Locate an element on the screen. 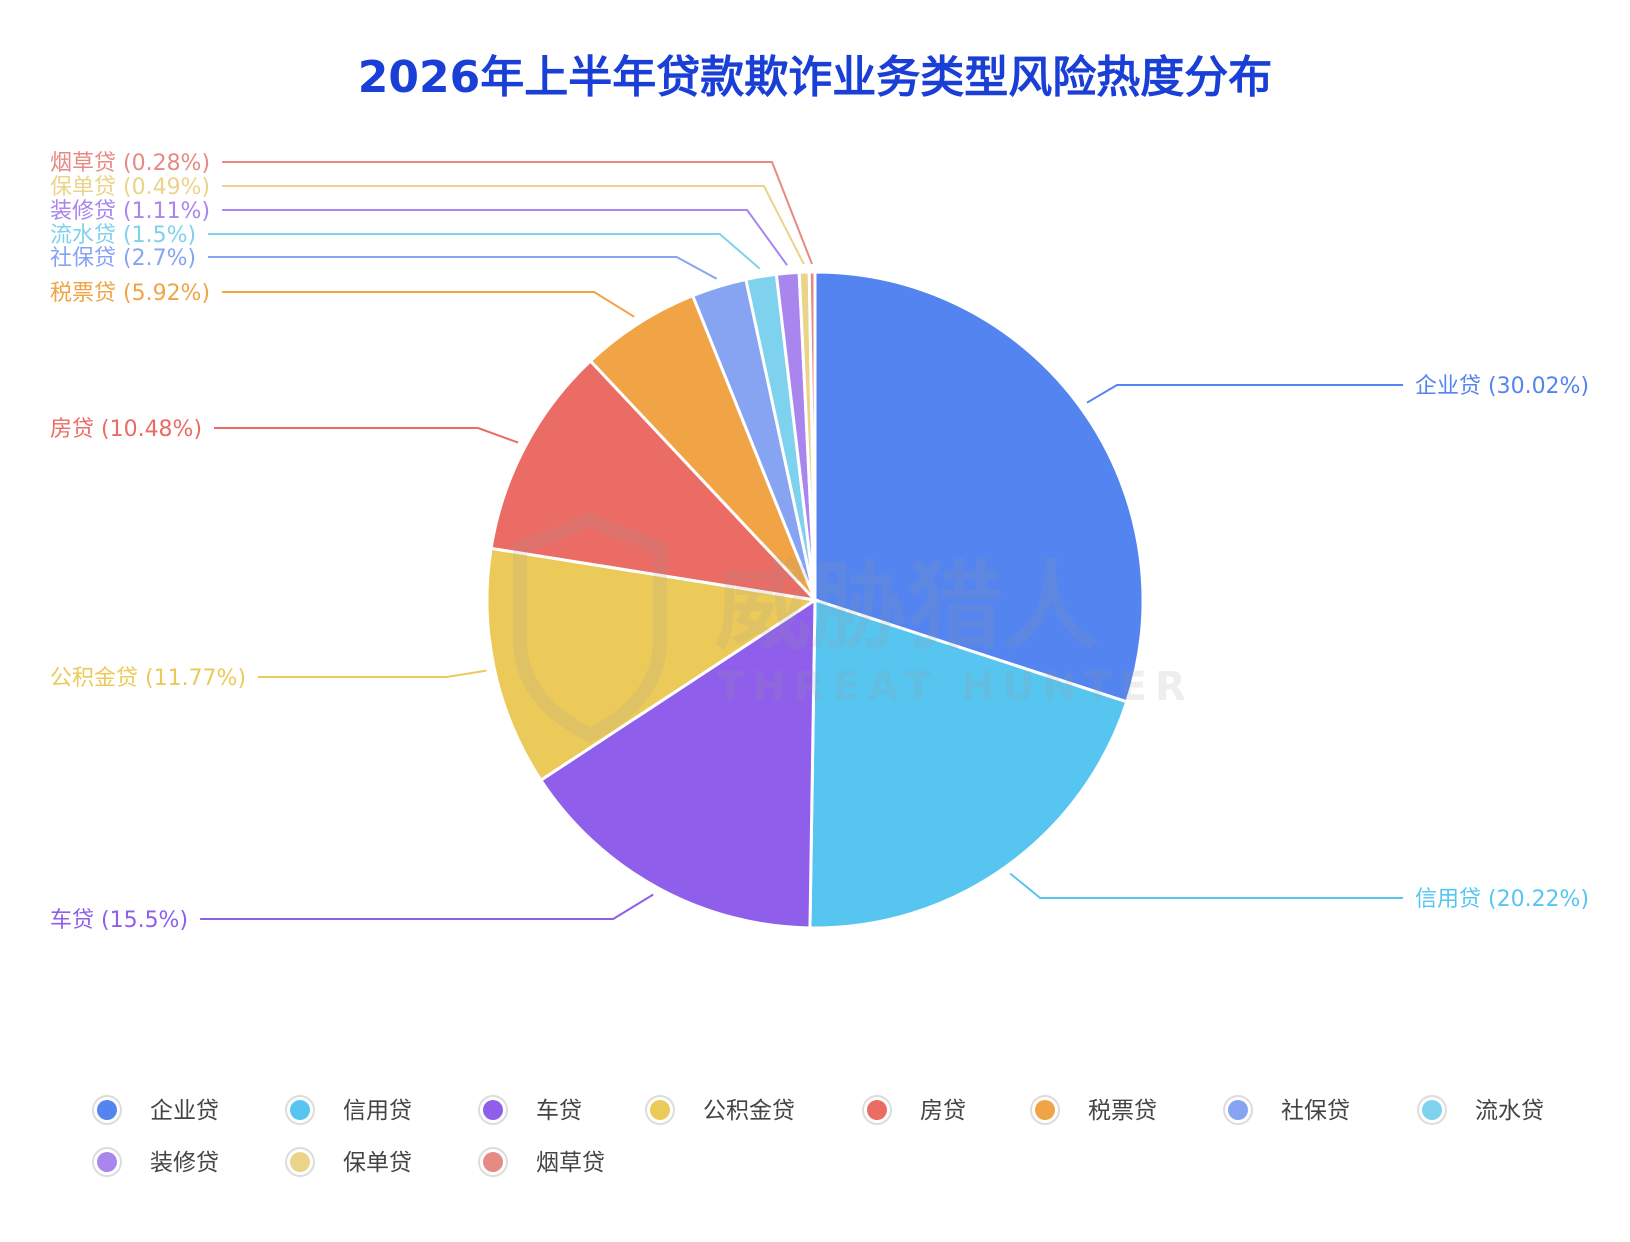  legend-label: 公积金贷 is located at coordinates (749, 1111).